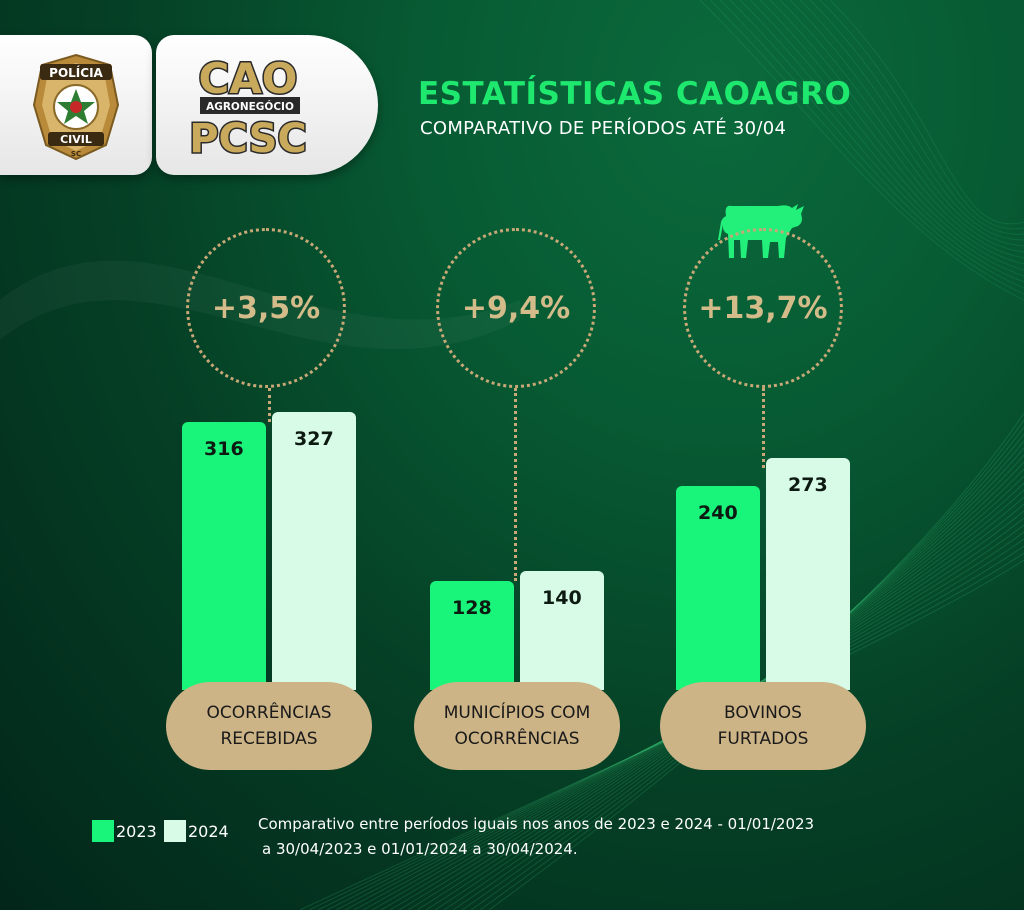 Image resolution: width=1024 pixels, height=910 pixels. I want to click on bar-value-label: 140, so click(562, 598).